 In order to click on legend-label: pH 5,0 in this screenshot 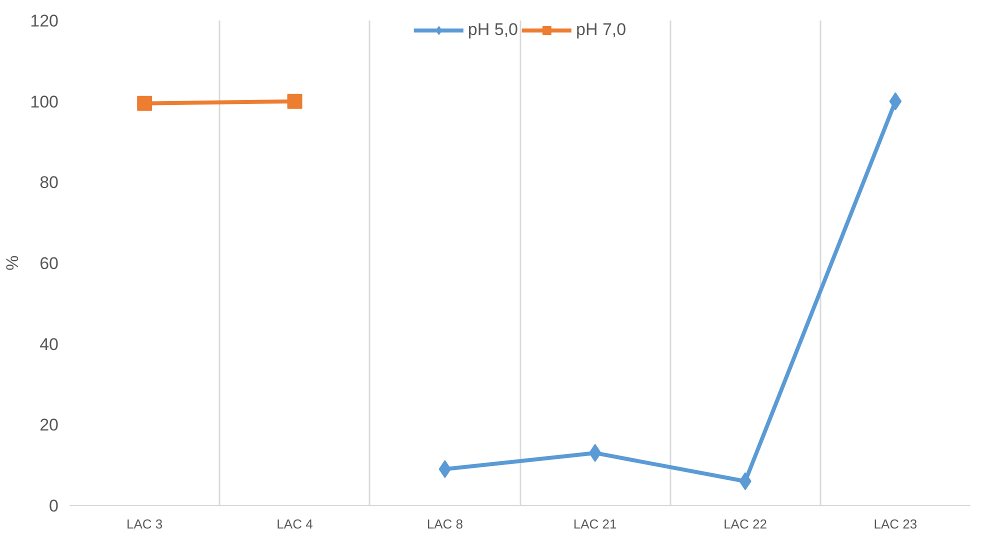, I will do `click(493, 30)`.